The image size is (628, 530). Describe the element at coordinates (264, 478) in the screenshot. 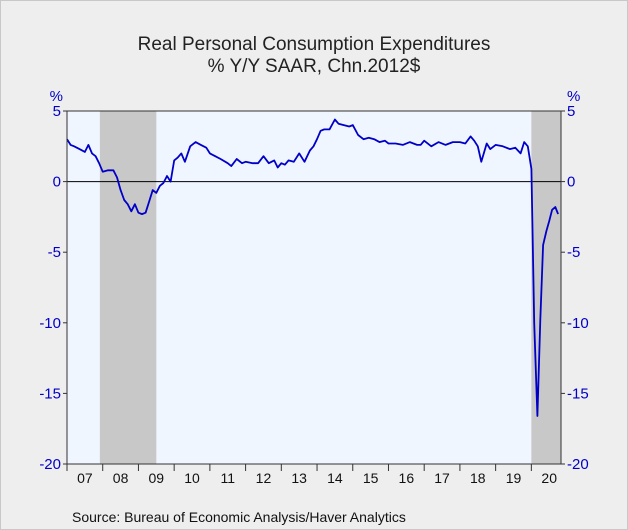

I see `x-tick-label: 12` at that location.